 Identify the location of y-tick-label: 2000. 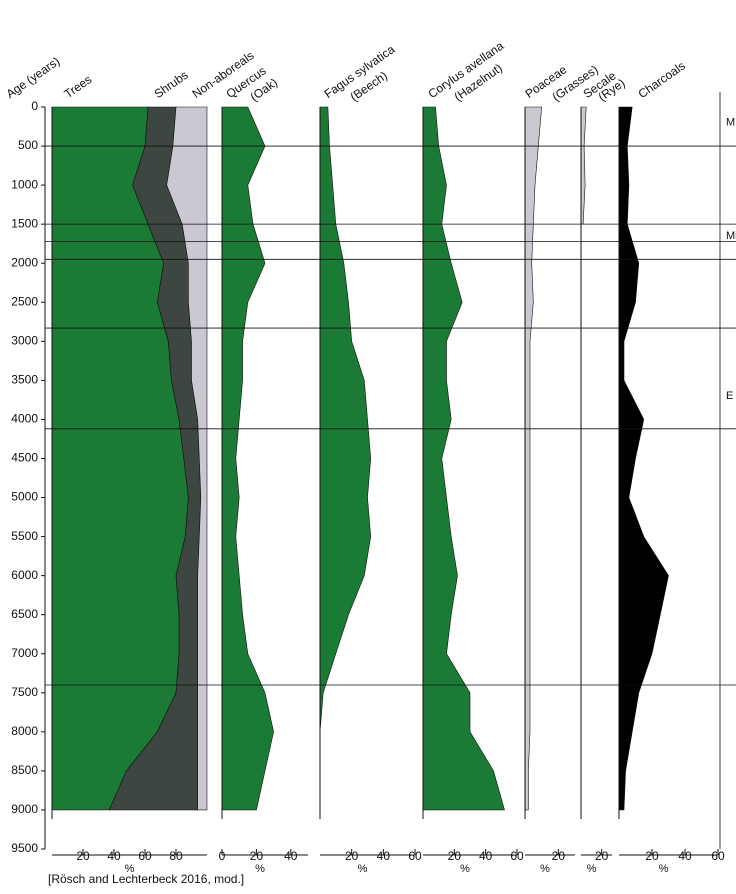
(24, 262).